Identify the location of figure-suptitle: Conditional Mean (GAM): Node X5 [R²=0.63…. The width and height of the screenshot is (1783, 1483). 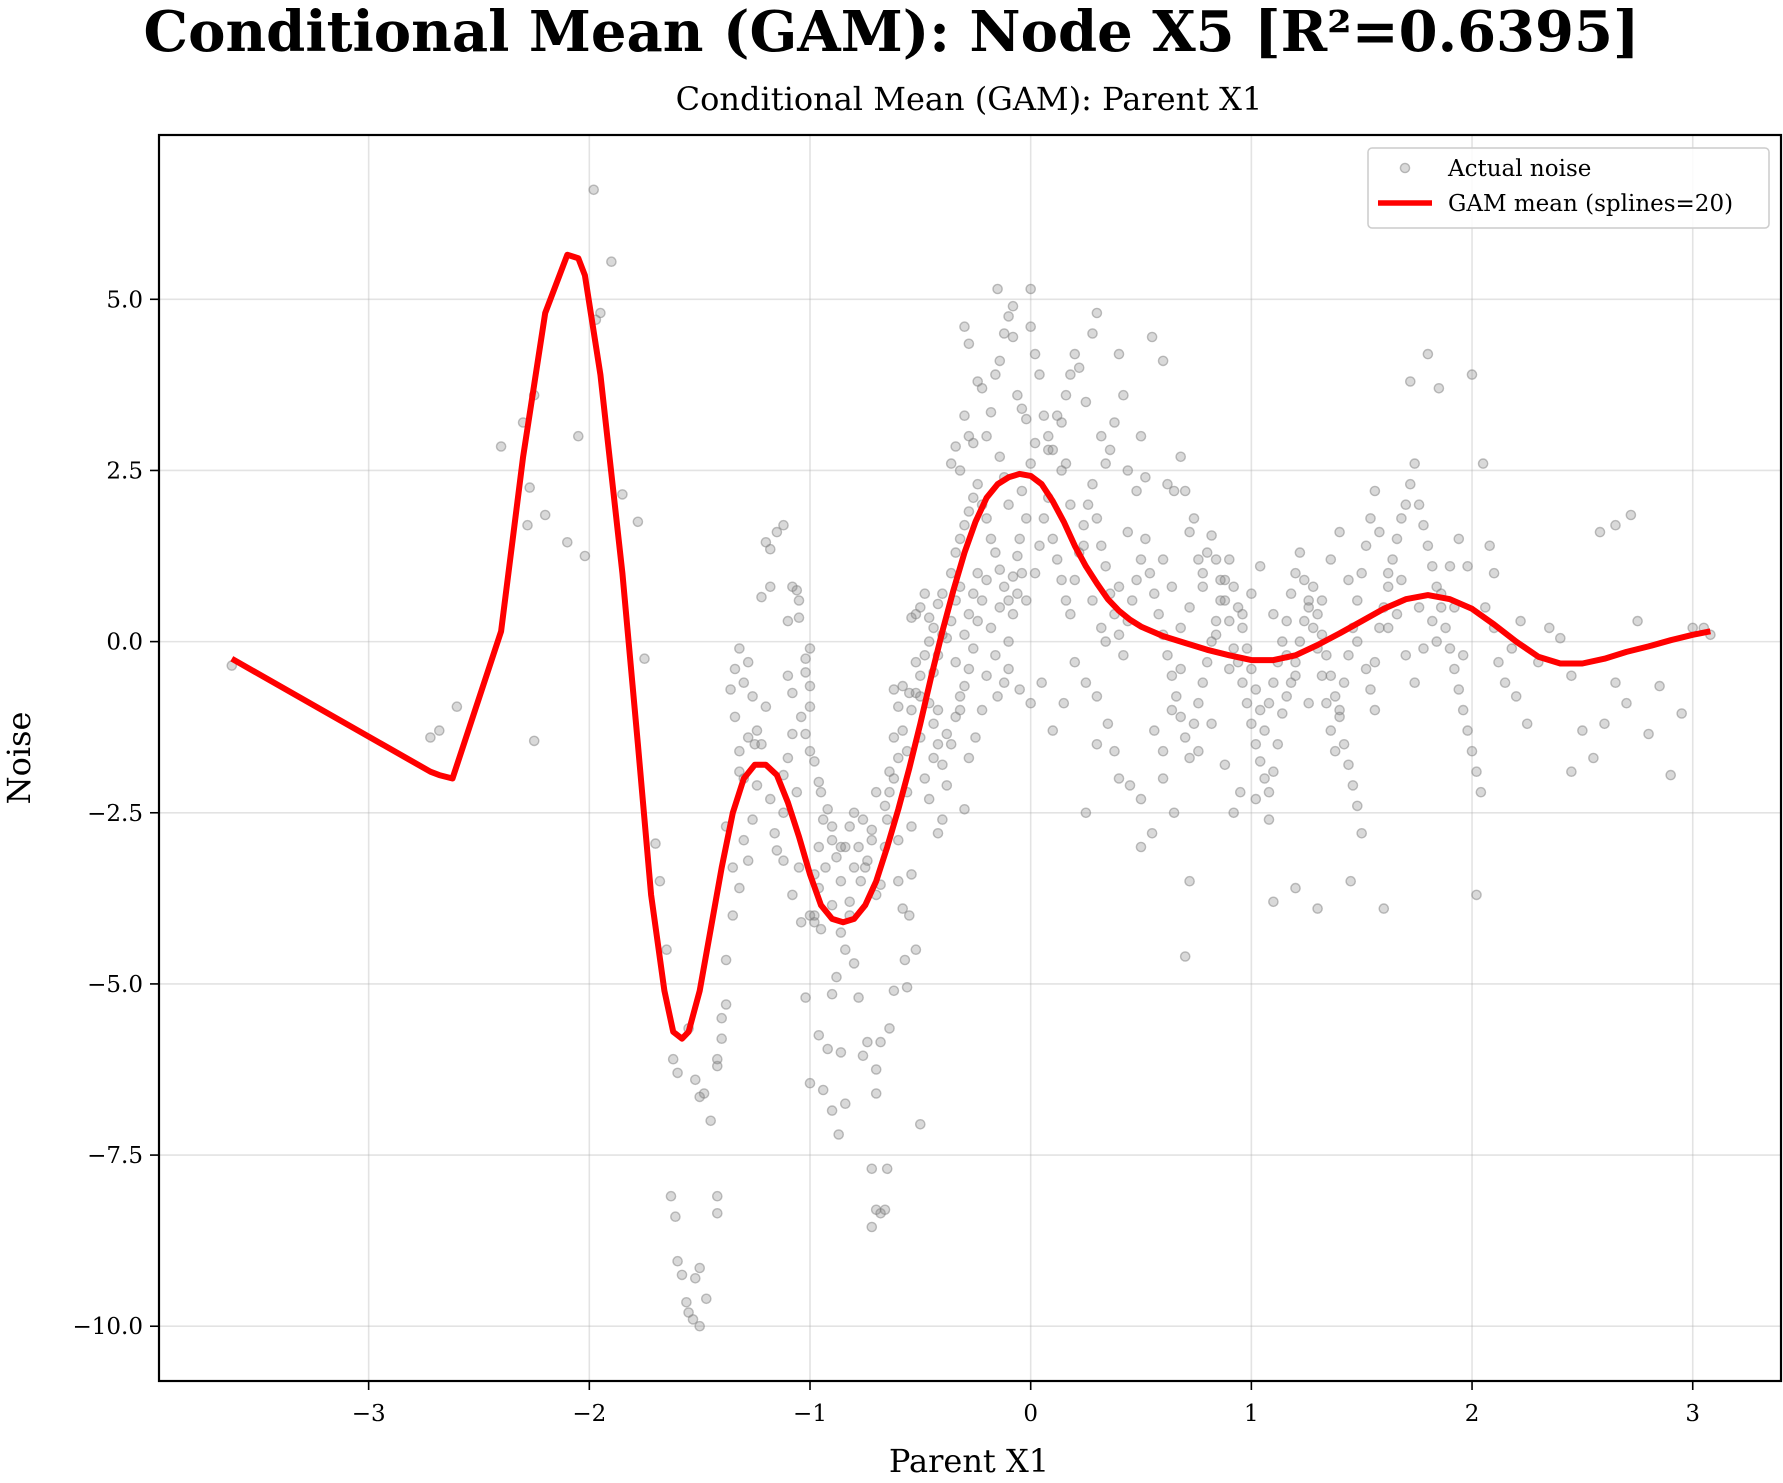
(891, 32).